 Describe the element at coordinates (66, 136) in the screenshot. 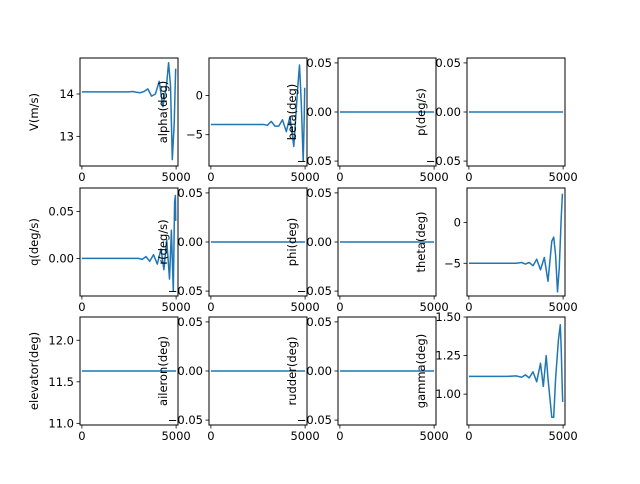

I see `y-tick-label: 13` at that location.